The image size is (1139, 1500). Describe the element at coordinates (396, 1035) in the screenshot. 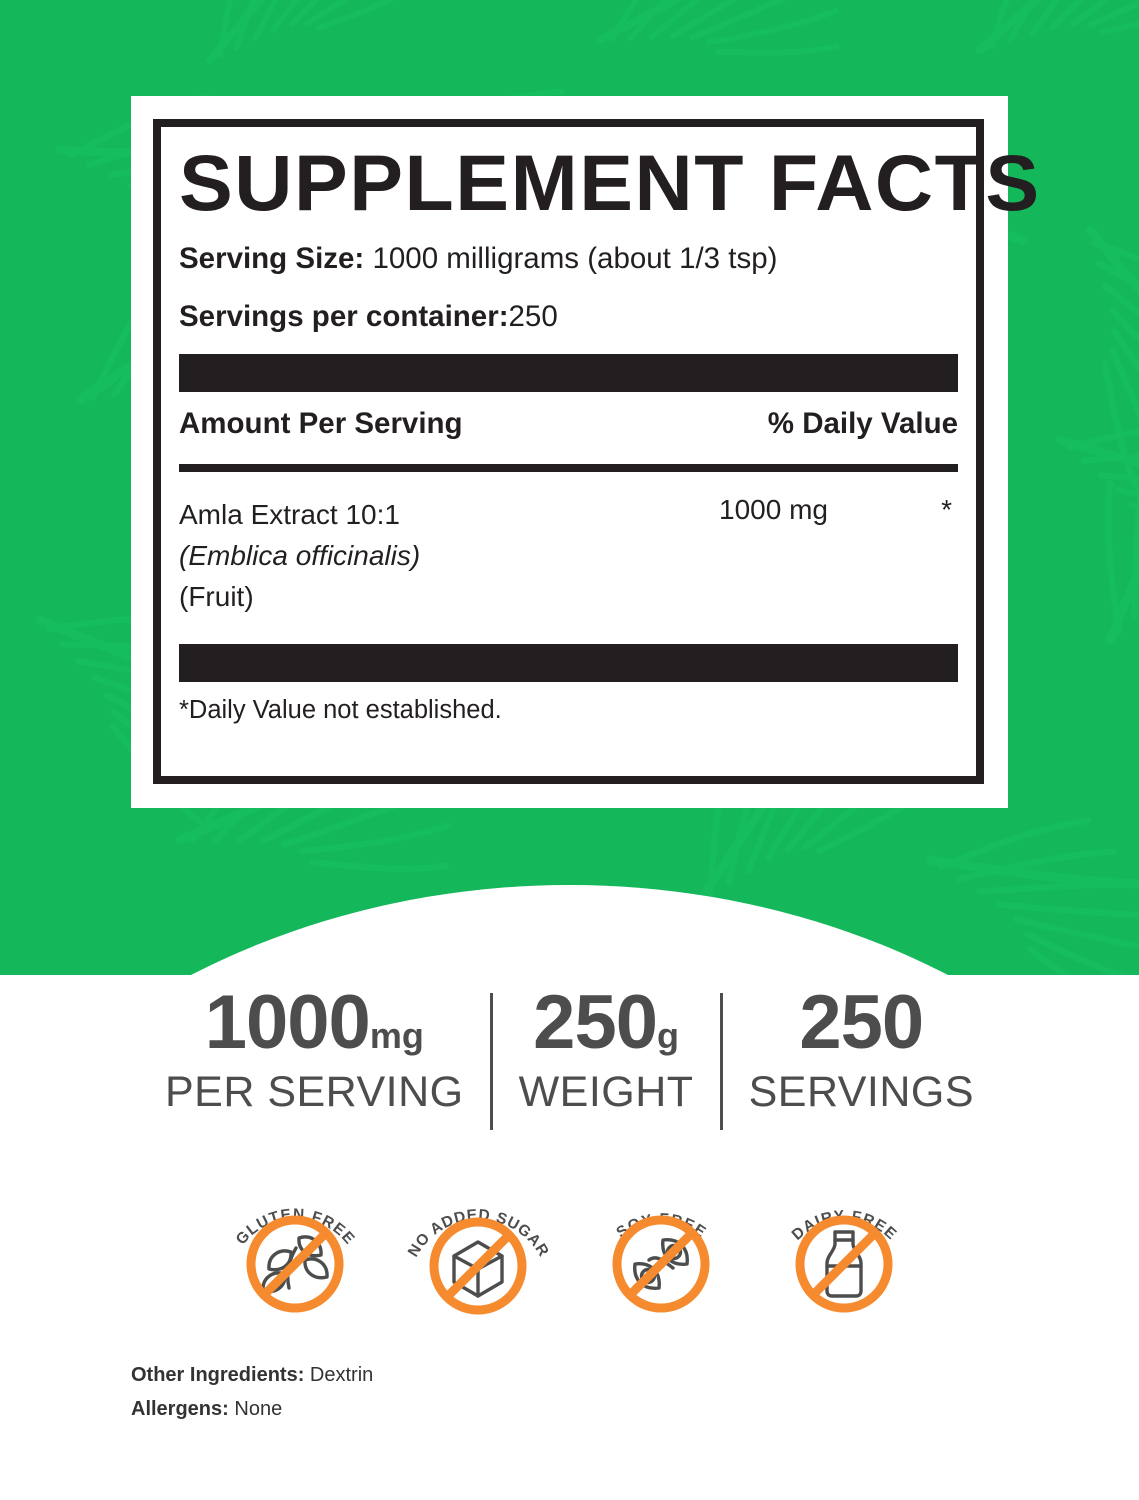

I see `stat-per-serving-unit: mg` at that location.